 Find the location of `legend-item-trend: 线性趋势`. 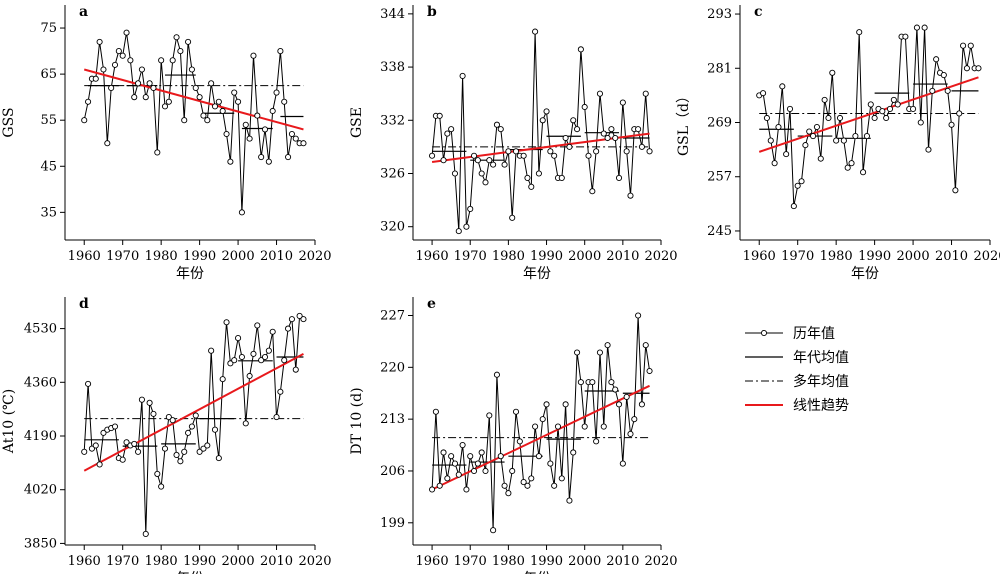

legend-item-trend: 线性趋势 is located at coordinates (797, 406).